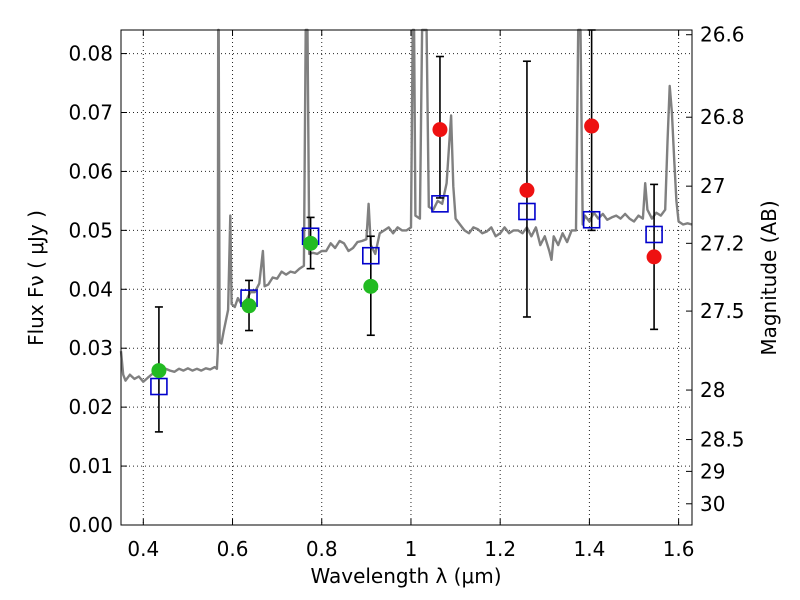  I want to click on y-tick-label: 0.07, so click(90, 113).